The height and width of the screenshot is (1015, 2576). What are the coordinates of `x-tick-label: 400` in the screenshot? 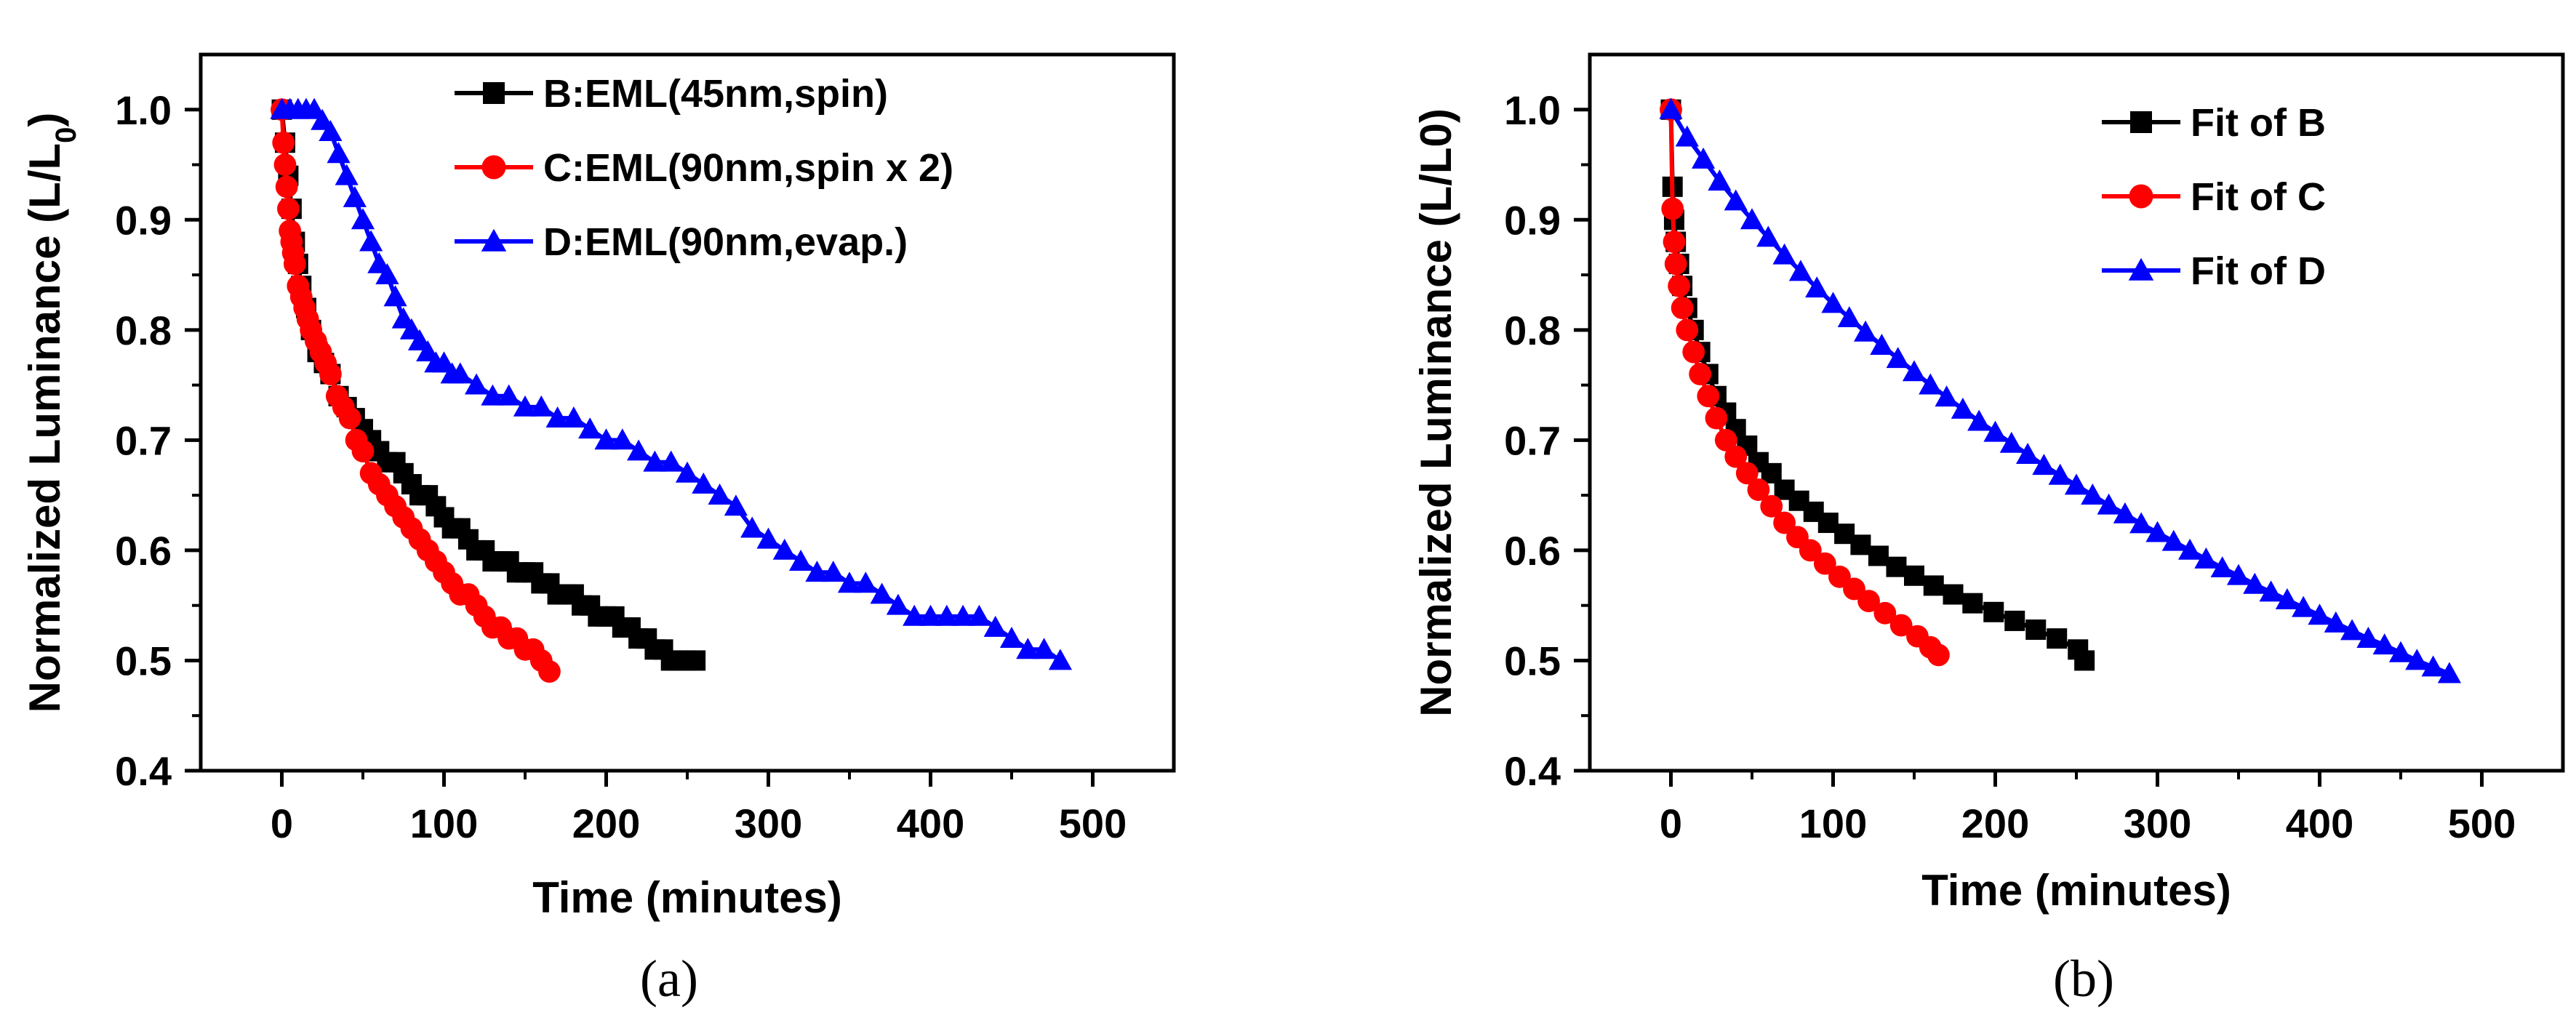 It's located at (2319, 824).